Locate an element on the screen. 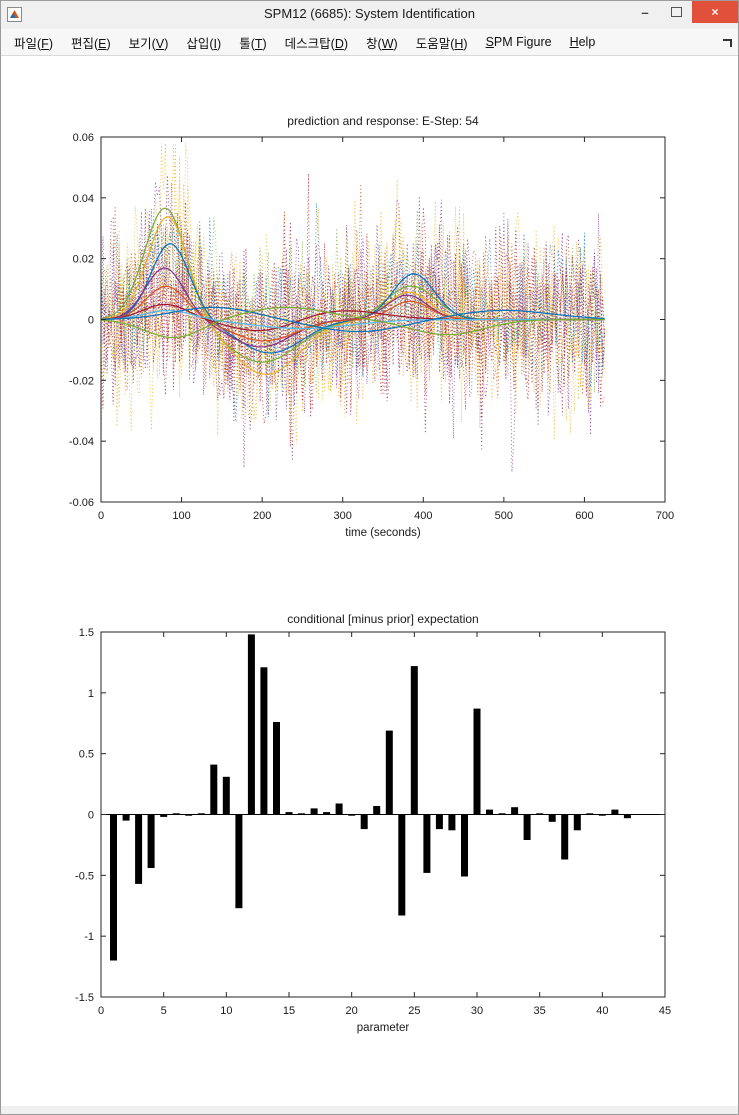  window-bottom-edge is located at coordinates (369, 1110).